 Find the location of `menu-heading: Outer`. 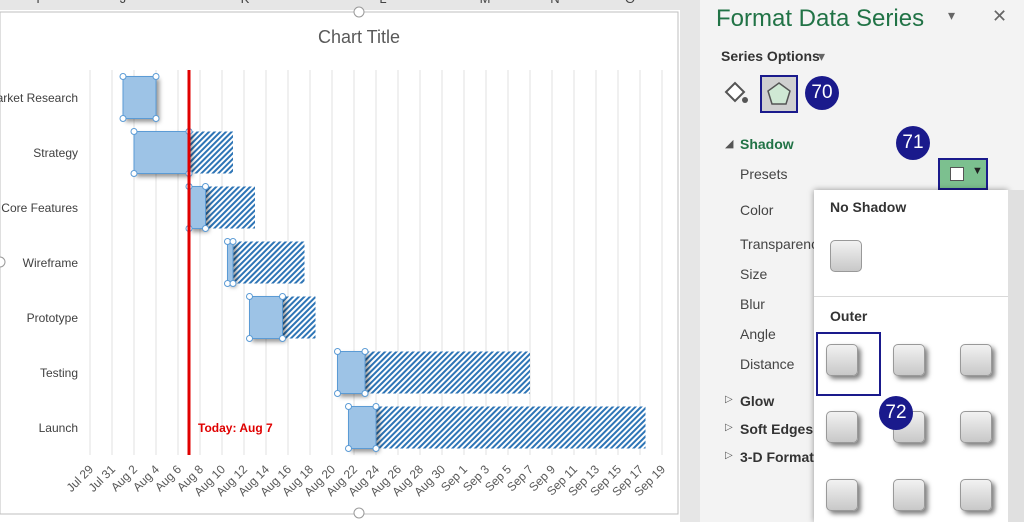

menu-heading: Outer is located at coordinates (849, 316).